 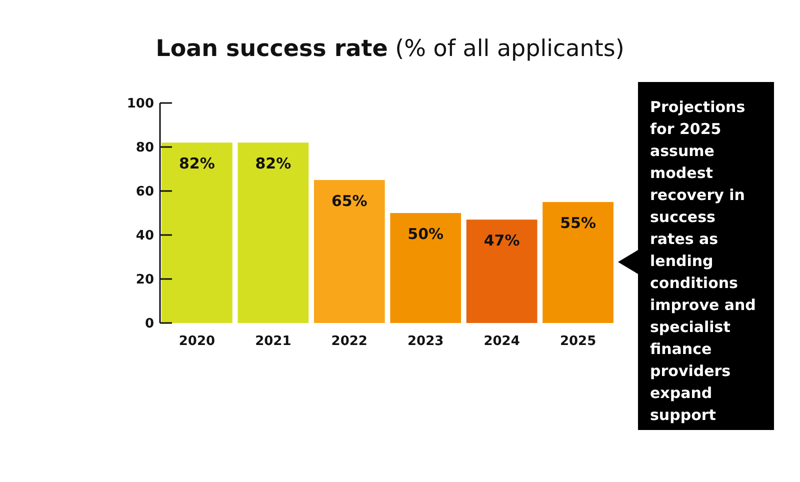 I want to click on y-tick-label: 40, so click(x=145, y=236).